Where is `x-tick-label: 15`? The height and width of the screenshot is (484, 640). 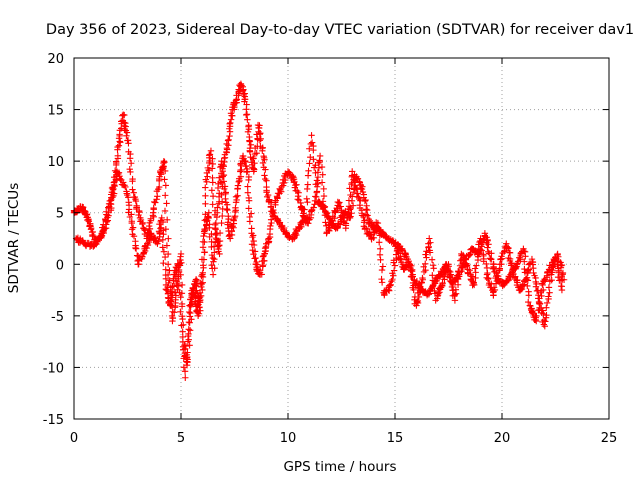
x-tick-label: 15 is located at coordinates (395, 438).